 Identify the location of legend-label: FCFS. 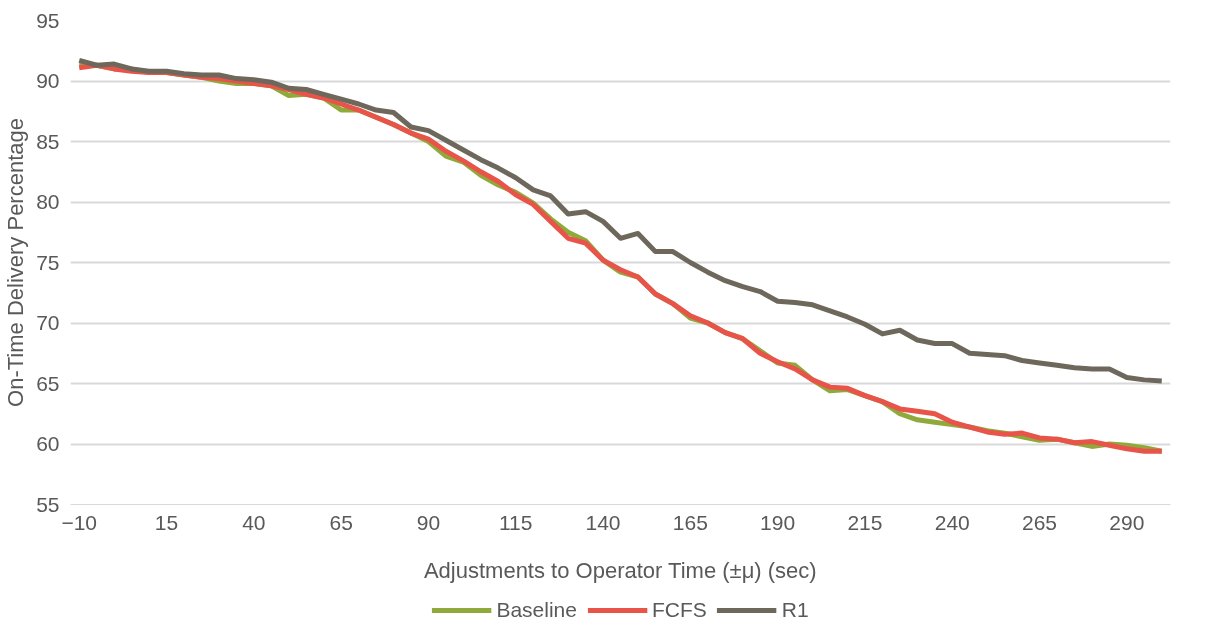
(679, 610).